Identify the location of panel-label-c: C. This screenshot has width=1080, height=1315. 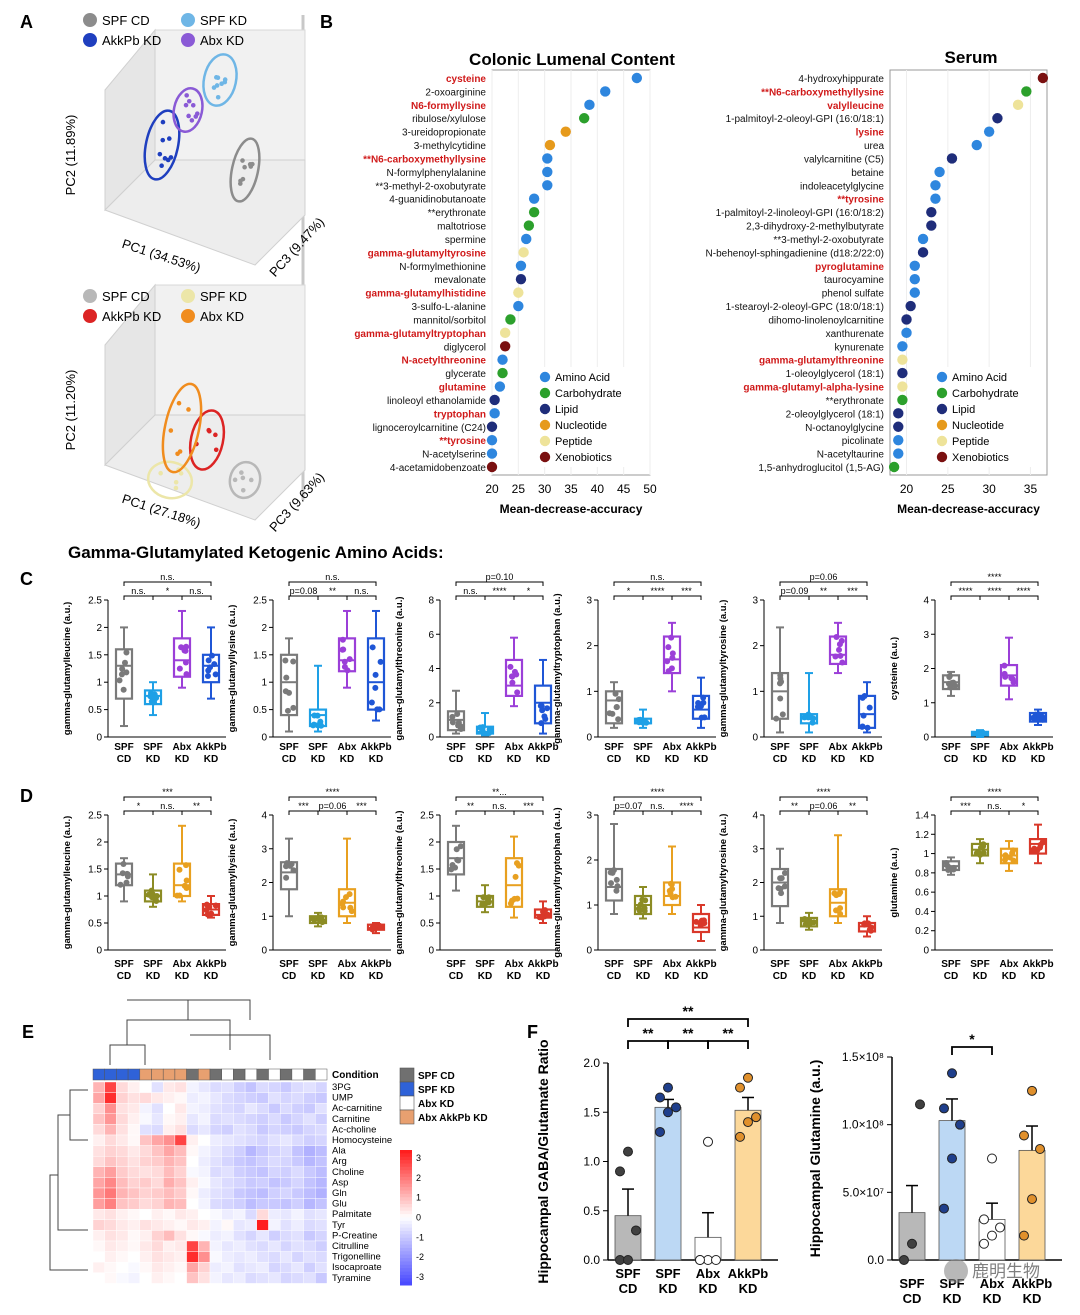
(26, 579).